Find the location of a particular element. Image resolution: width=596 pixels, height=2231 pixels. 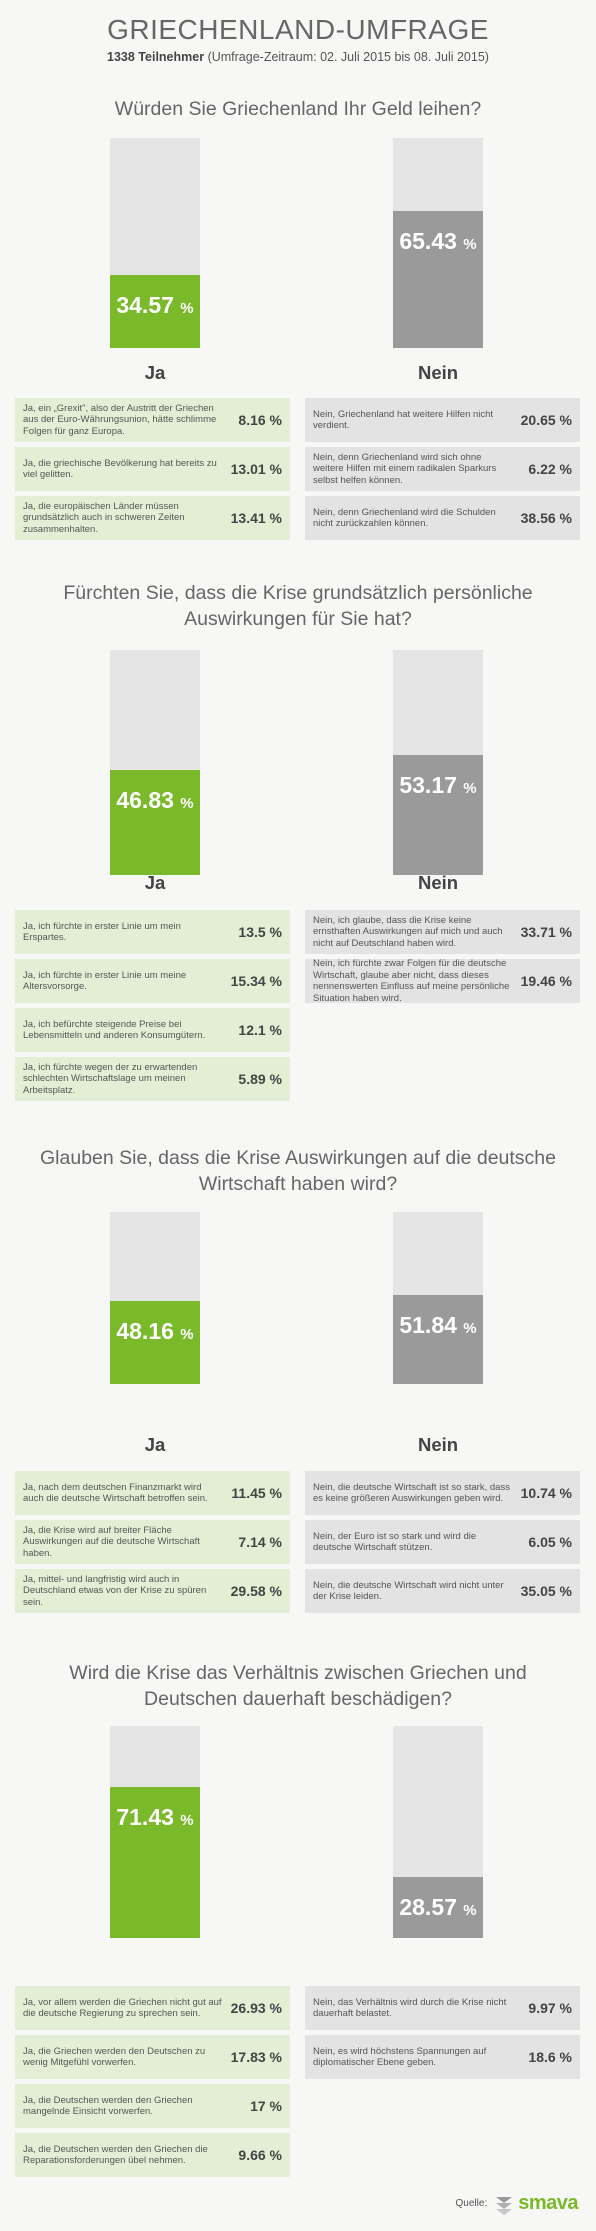

bar-value-number: 51.84 is located at coordinates (431, 1324).